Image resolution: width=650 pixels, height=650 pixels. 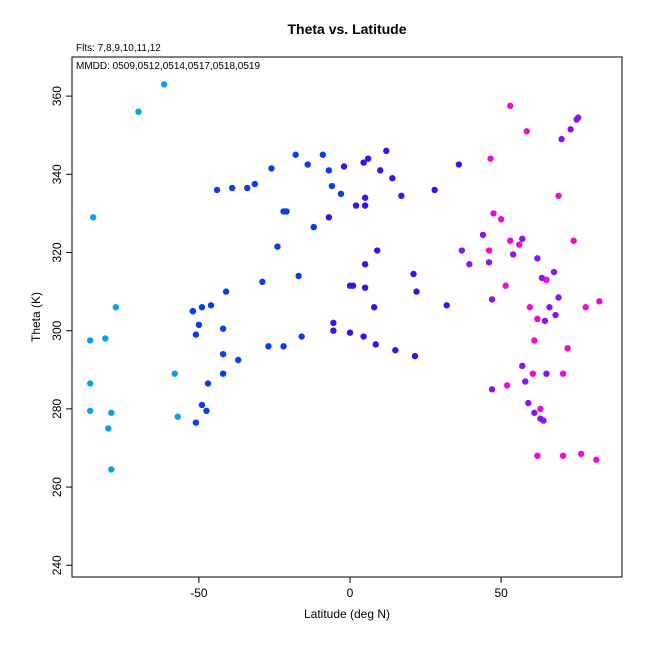 What do you see at coordinates (168, 66) in the screenshot?
I see `chart-annotation: MMDD: 0509,0512,0514,0517,0518,0519` at bounding box center [168, 66].